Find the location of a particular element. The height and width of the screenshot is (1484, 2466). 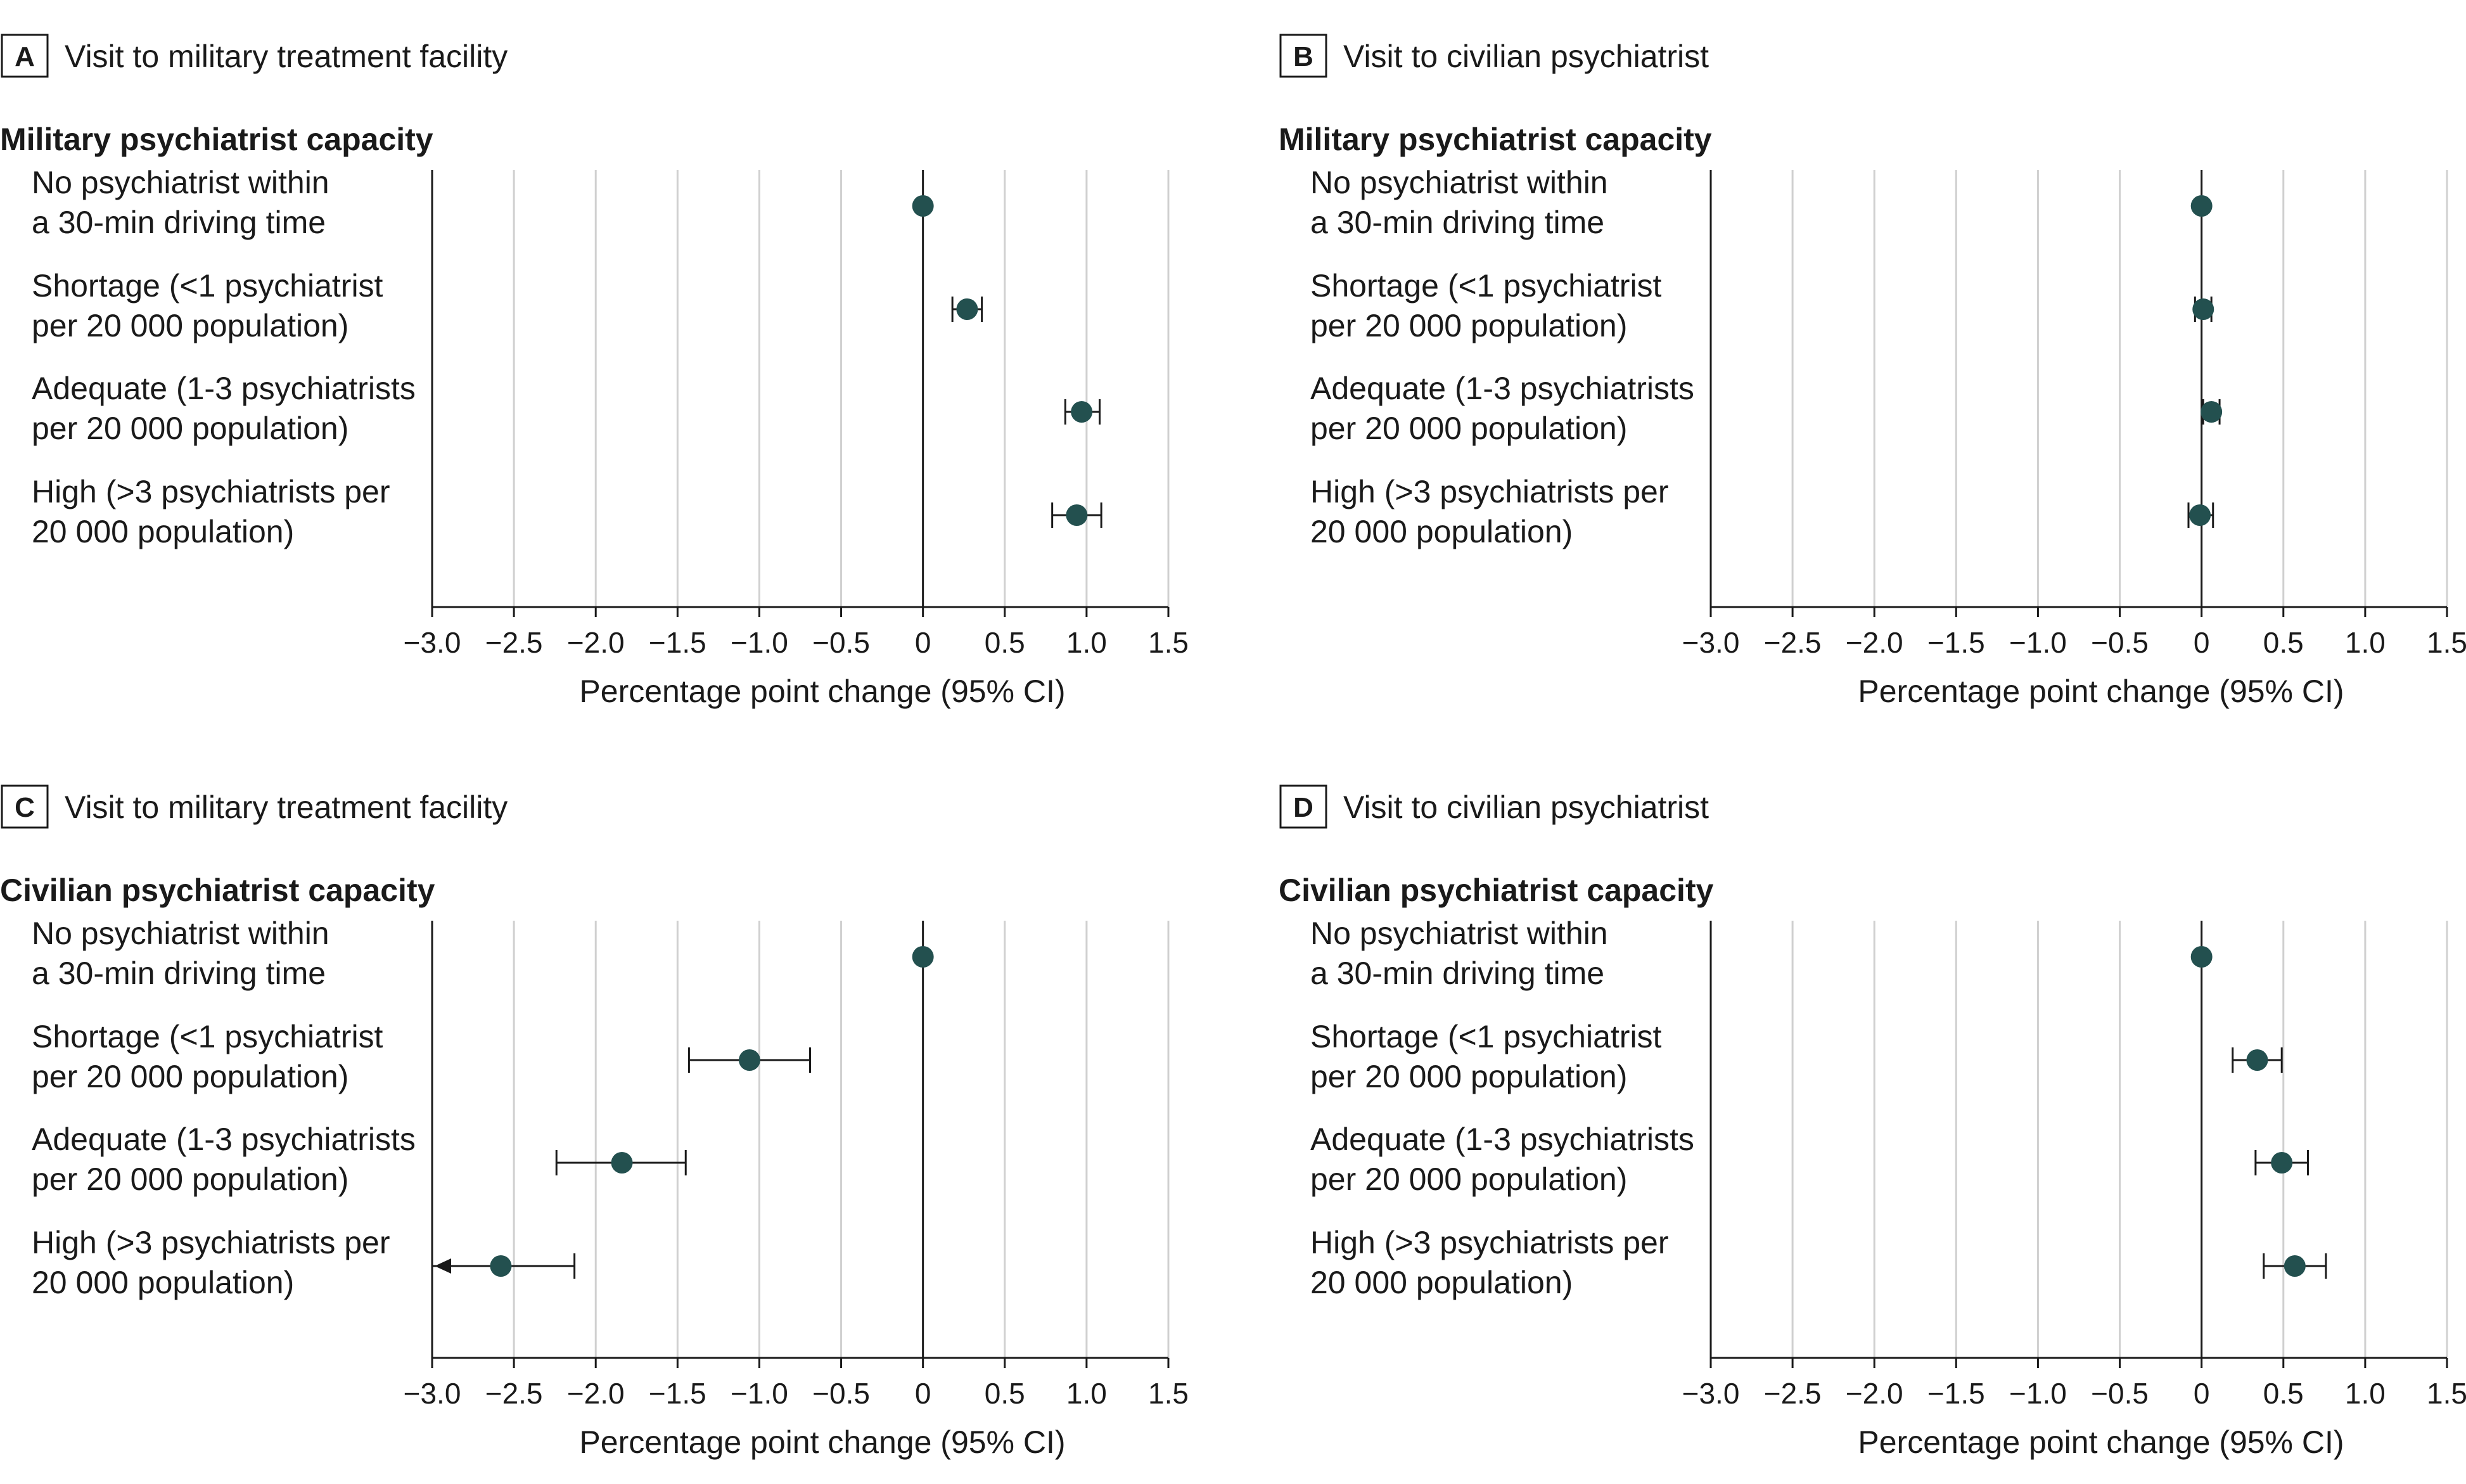

ci-arrow-left is located at coordinates (443, 1266).